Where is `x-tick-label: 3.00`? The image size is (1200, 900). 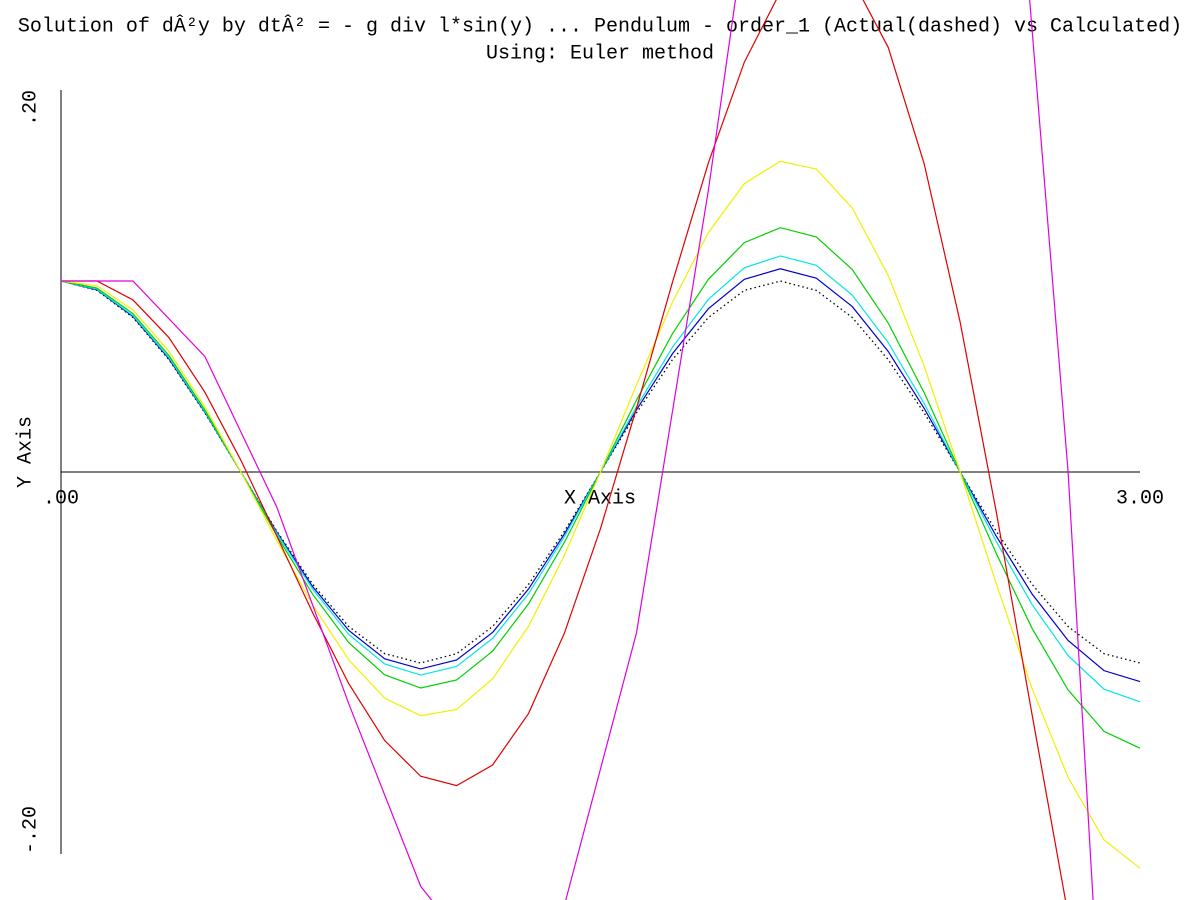 x-tick-label: 3.00 is located at coordinates (1140, 498).